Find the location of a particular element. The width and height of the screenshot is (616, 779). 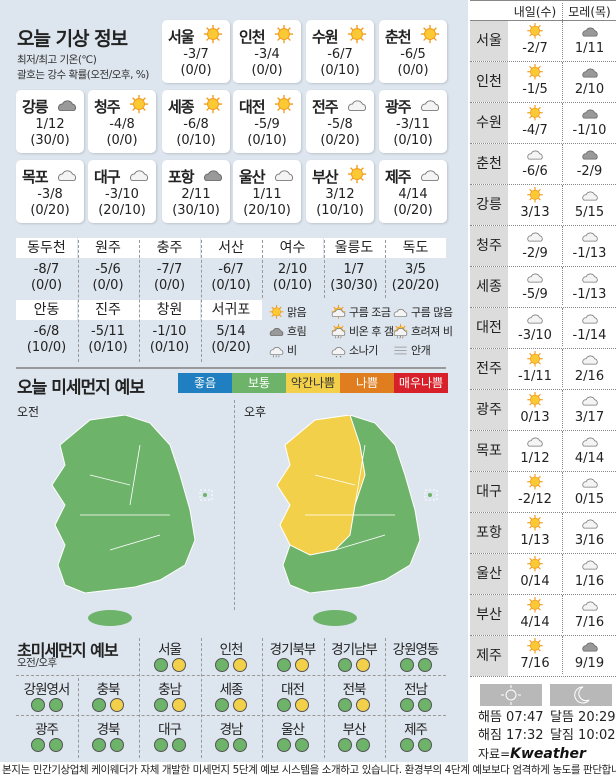

city-name: 여수 is located at coordinates (292, 248).